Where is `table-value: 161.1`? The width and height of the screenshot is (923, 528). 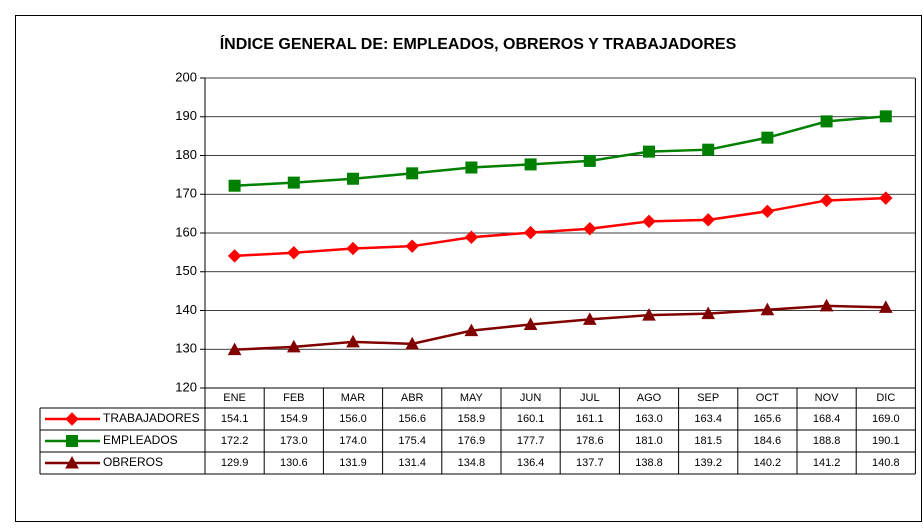 table-value: 161.1 is located at coordinates (590, 419).